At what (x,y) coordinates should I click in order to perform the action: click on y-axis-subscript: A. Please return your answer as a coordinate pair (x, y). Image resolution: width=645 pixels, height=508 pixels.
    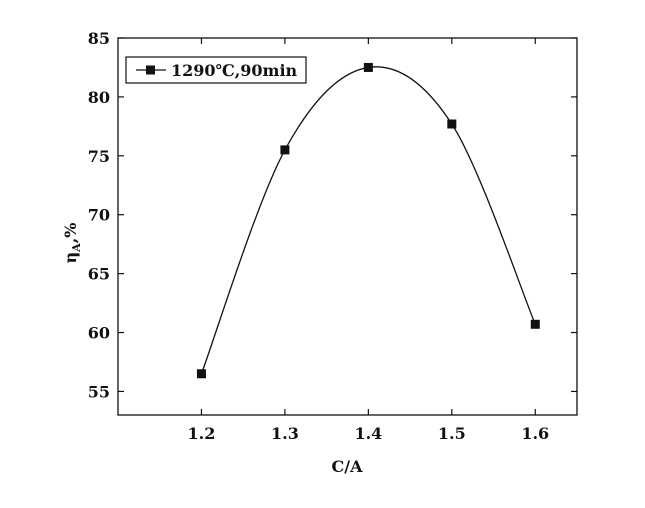
    Looking at the image, I should click on (76, 248).